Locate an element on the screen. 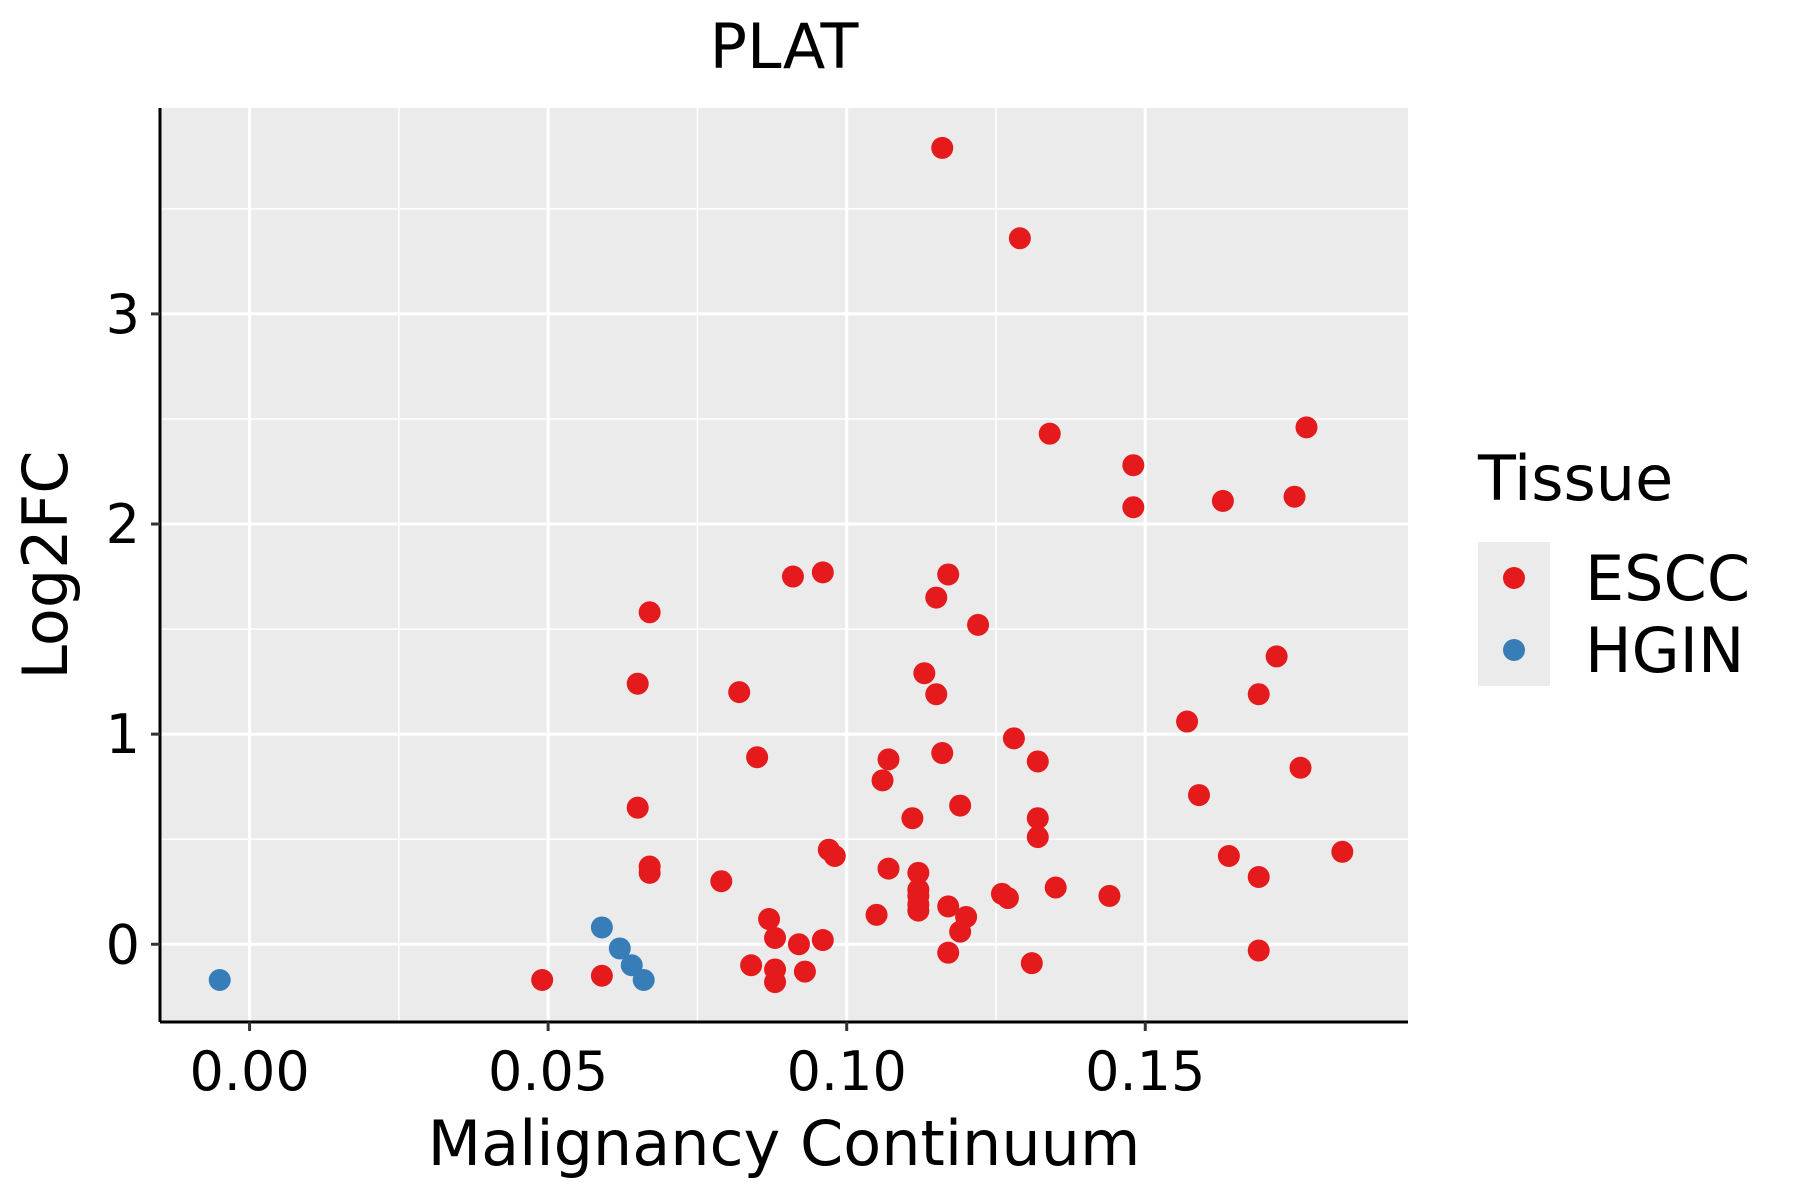 This screenshot has height=1200, width=1800. y-tick-label: 1 is located at coordinates (123, 734).